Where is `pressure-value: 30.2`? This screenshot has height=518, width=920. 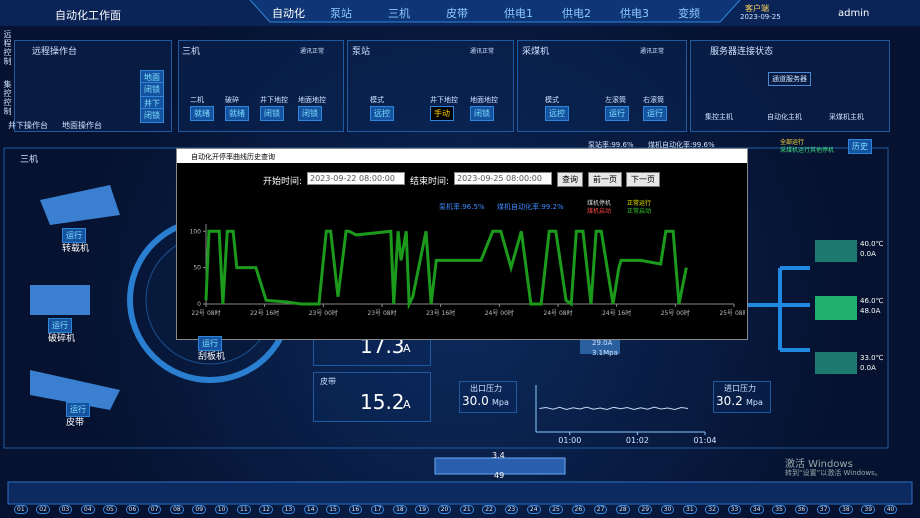 pressure-value: 30.2 is located at coordinates (729, 401).